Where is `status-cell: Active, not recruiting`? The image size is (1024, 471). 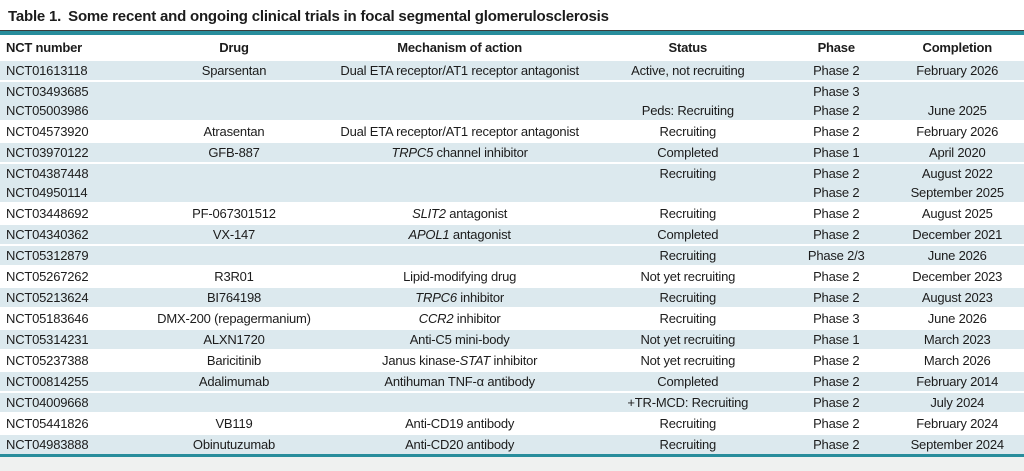 status-cell: Active, not recruiting is located at coordinates (688, 69).